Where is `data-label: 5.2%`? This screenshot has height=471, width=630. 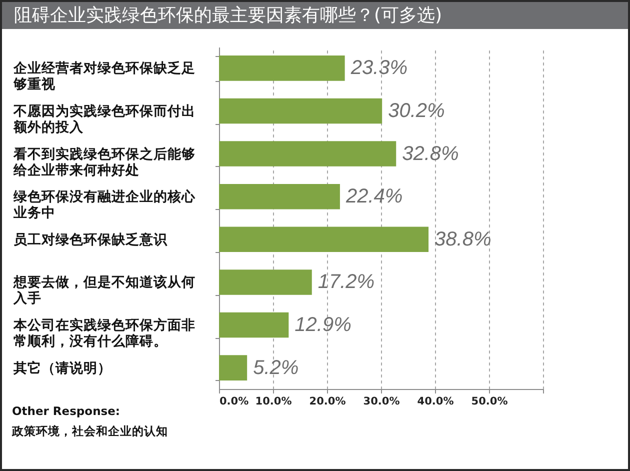
data-label: 5.2% is located at coordinates (276, 367).